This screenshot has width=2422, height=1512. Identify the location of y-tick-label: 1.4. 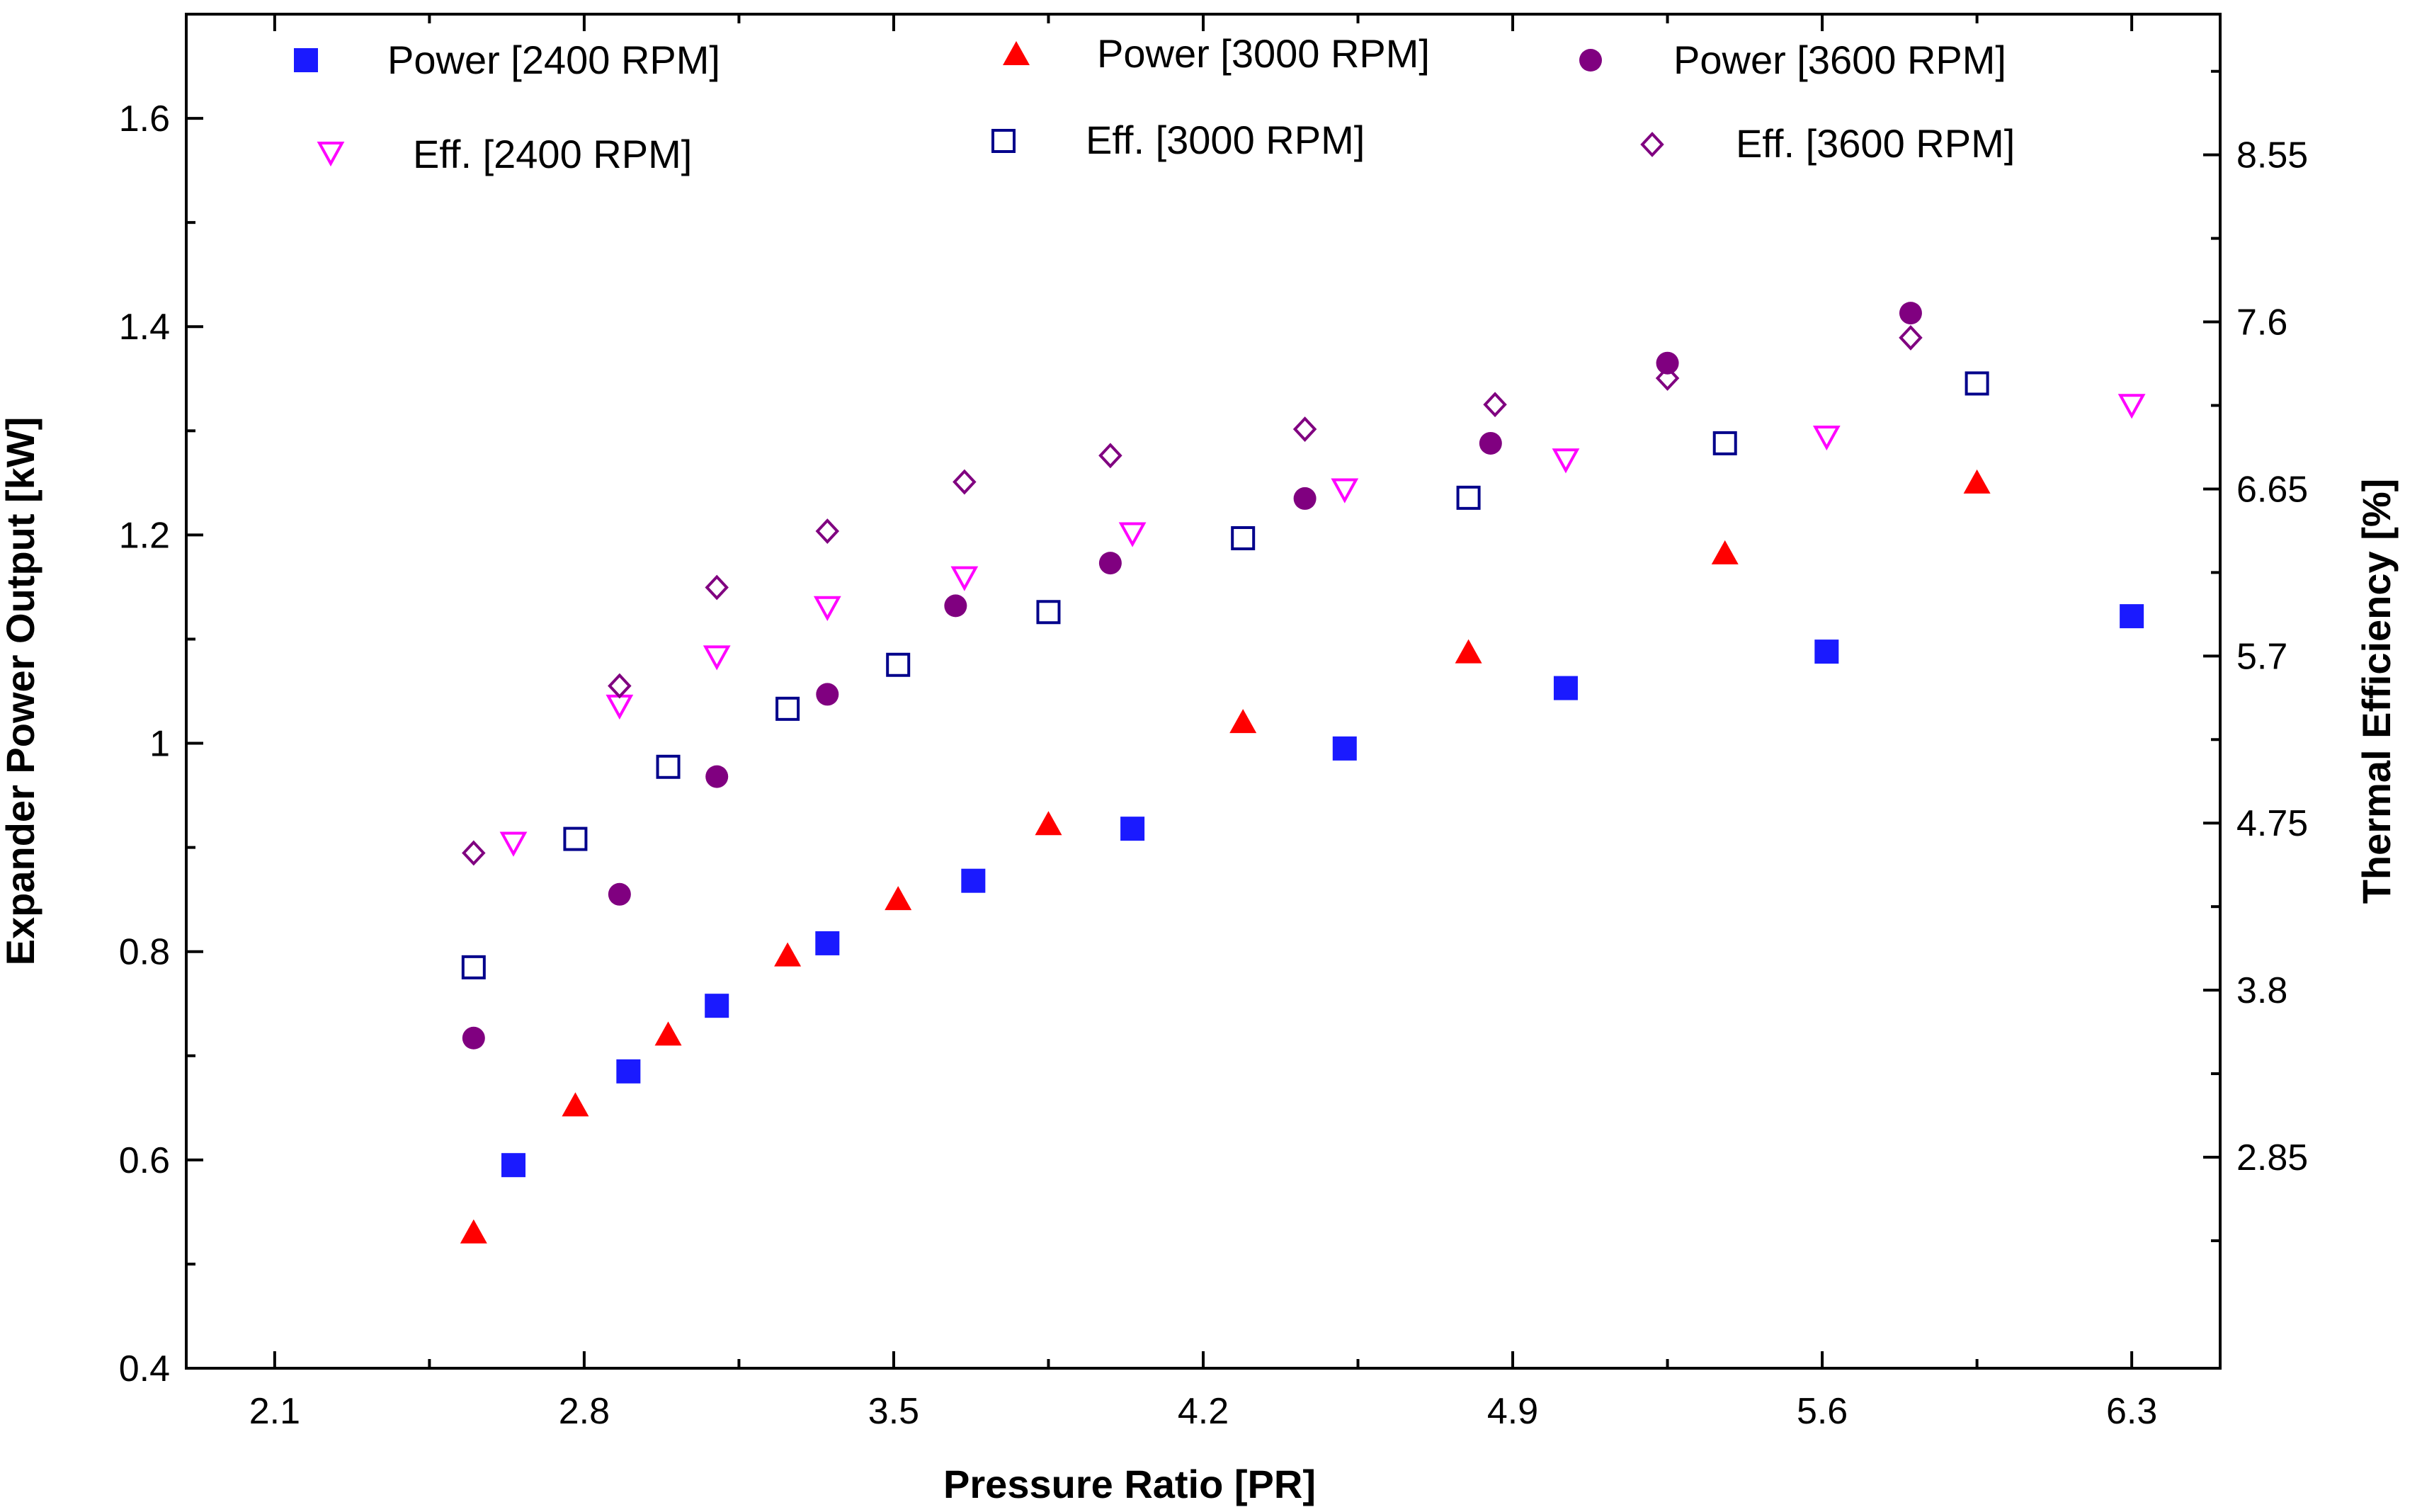
(144, 327).